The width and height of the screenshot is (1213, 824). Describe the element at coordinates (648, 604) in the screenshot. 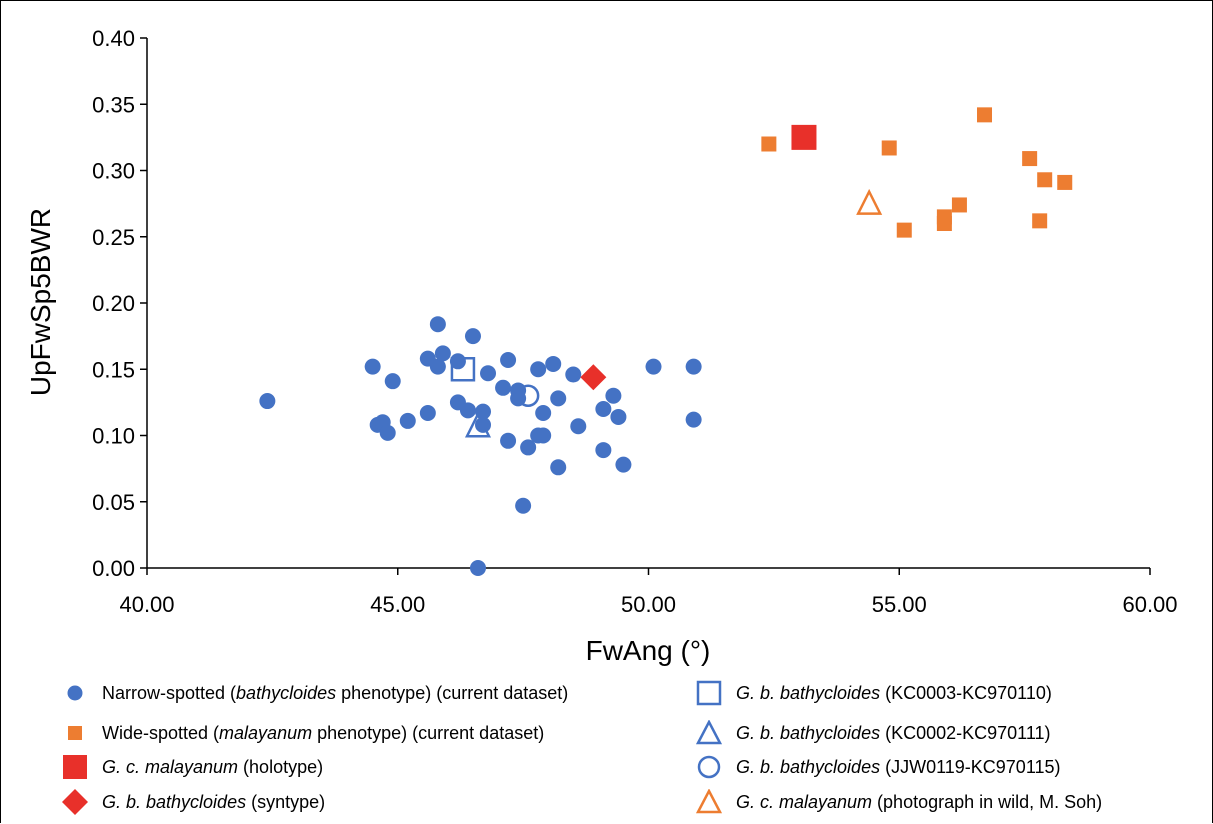

I see `x-tick-label: 50.00` at that location.